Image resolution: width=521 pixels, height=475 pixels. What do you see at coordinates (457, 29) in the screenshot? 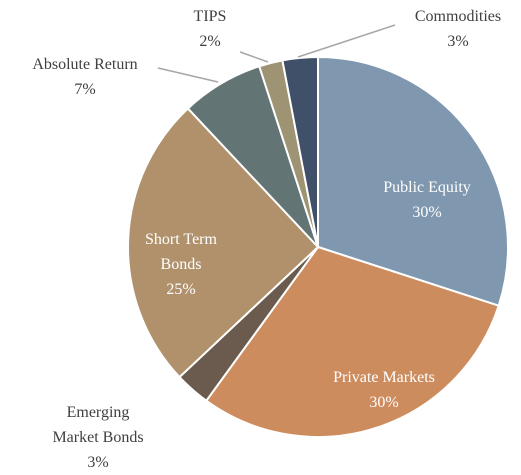
I see `slice-label: Commodities 3%` at bounding box center [457, 29].